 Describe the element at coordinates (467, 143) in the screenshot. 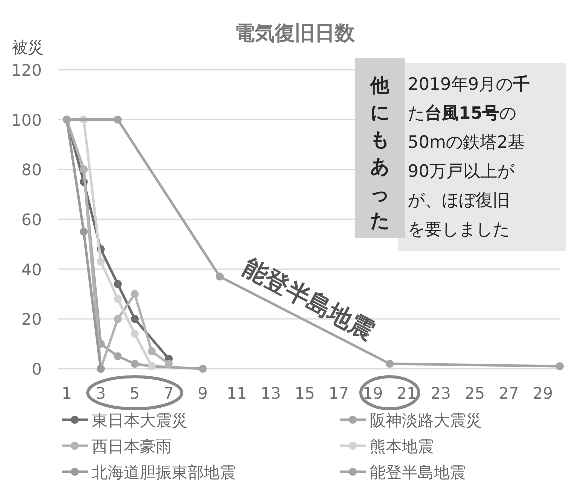

I see `annotation: 50mの鉄塔2基` at that location.